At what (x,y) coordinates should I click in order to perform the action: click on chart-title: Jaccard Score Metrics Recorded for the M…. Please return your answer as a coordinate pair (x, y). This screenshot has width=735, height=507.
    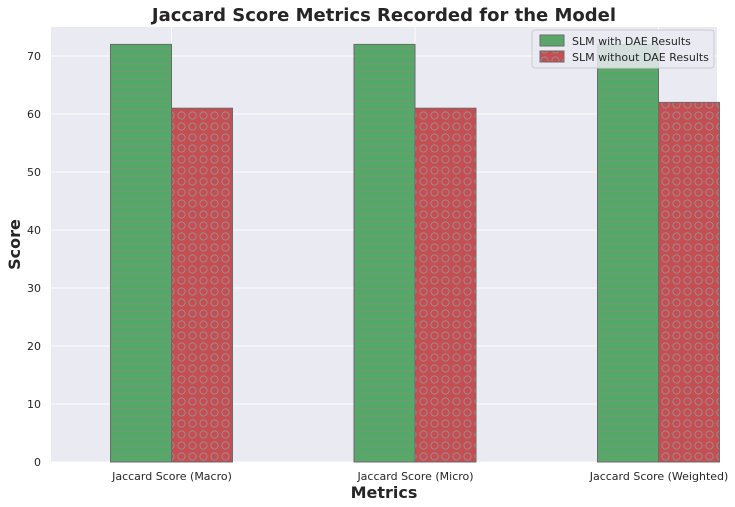
    Looking at the image, I should click on (383, 15).